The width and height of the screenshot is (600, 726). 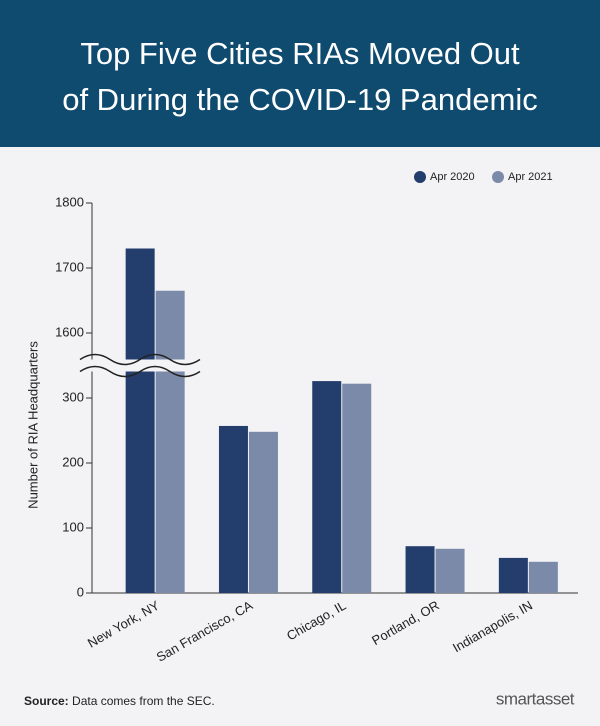 What do you see at coordinates (300, 53) in the screenshot?
I see `title-line: Top Five Cities RIAs Moved Out` at bounding box center [300, 53].